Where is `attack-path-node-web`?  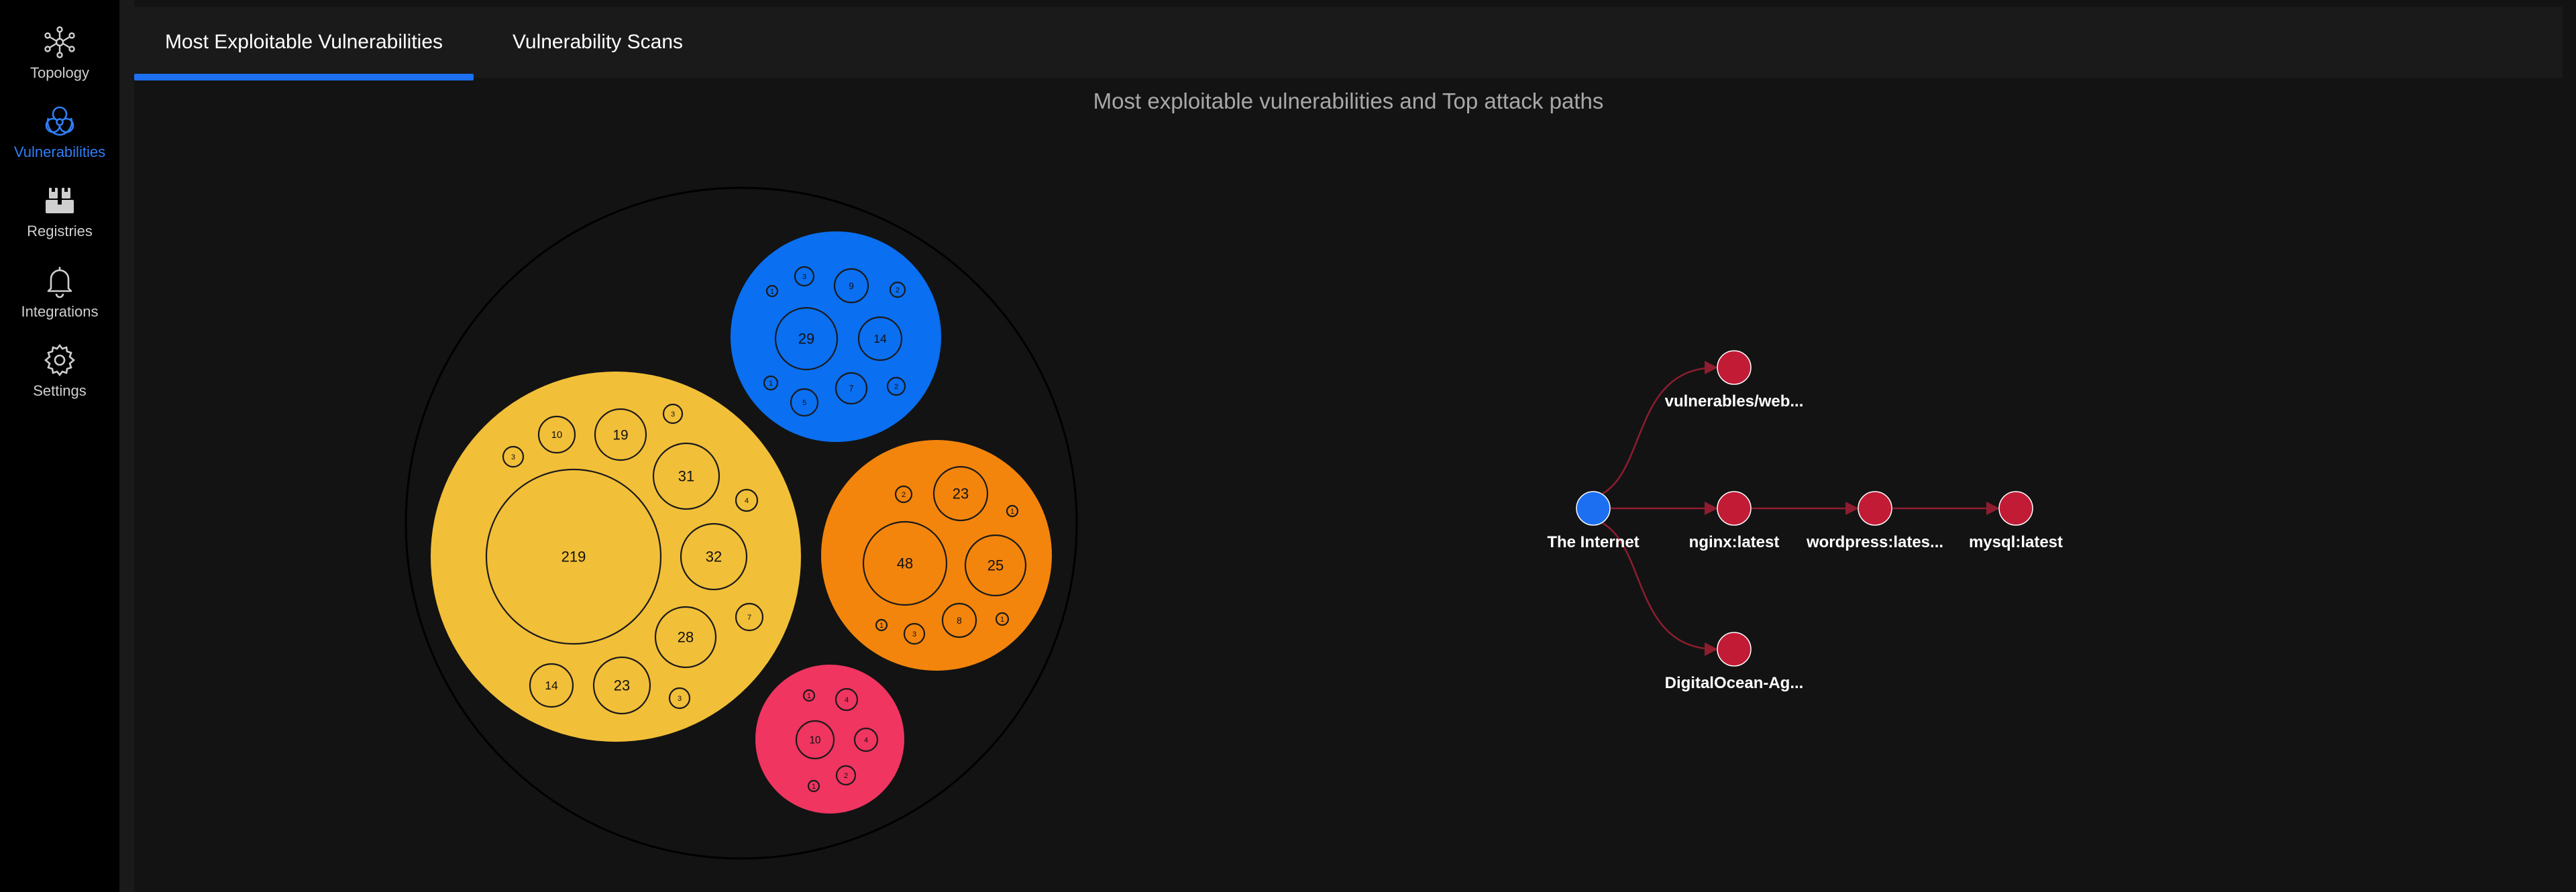 attack-path-node-web is located at coordinates (1734, 367).